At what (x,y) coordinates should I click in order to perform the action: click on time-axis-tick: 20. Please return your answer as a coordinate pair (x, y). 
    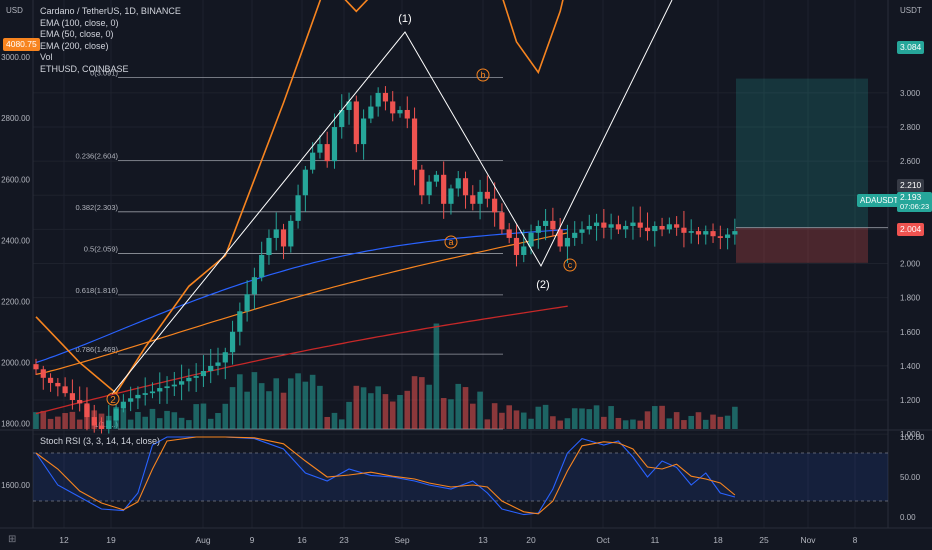
    Looking at the image, I should click on (531, 540).